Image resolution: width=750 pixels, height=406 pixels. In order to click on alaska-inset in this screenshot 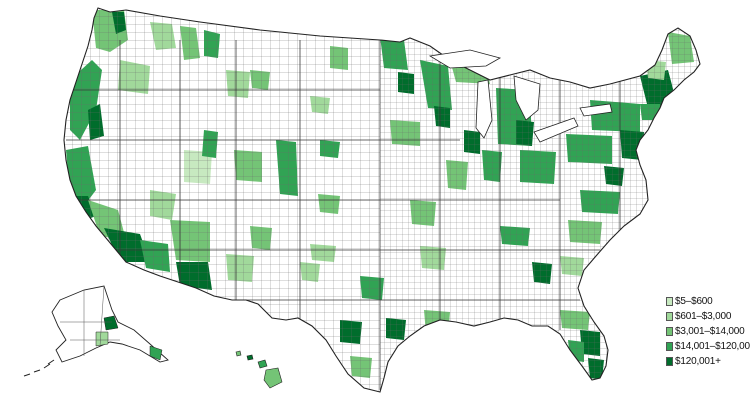, I will do `click(96, 331)`.